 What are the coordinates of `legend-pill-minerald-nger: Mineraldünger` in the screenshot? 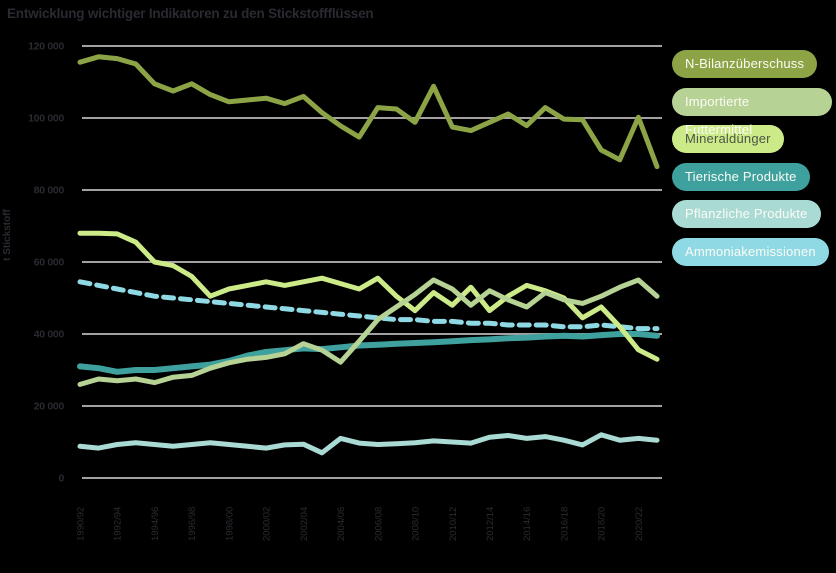 It's located at (728, 139).